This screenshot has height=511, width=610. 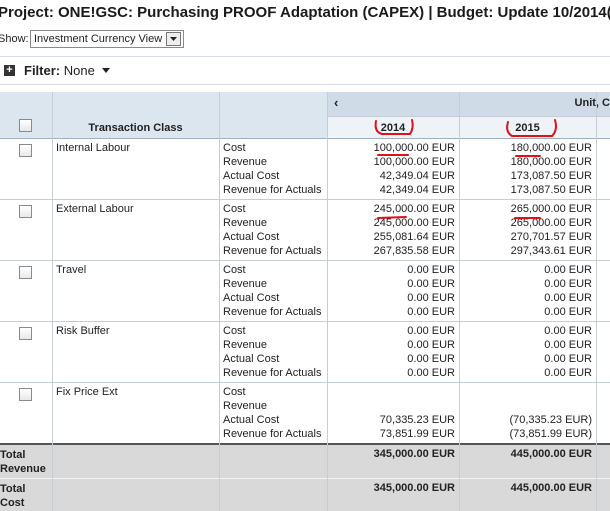 What do you see at coordinates (417, 434) in the screenshot?
I see `amount: 73,851.99 EUR` at bounding box center [417, 434].